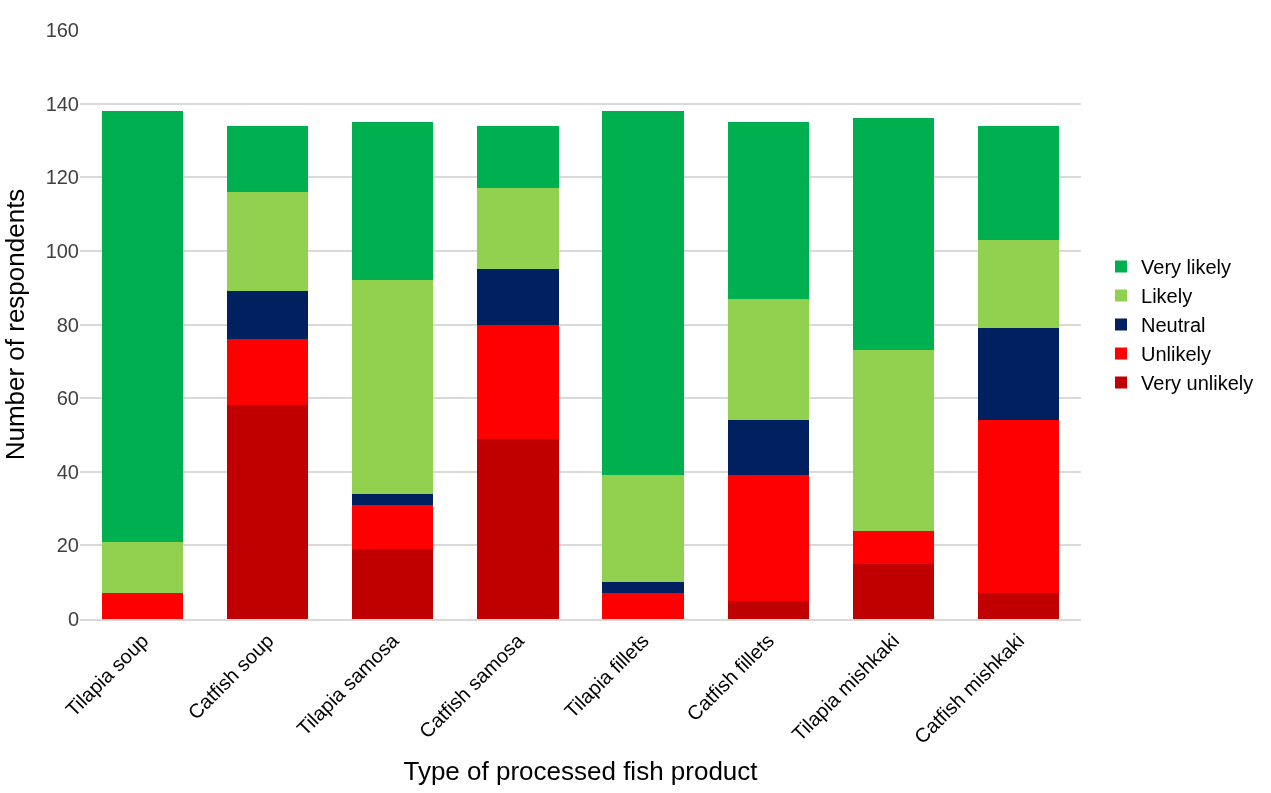 The image size is (1271, 793). I want to click on y-tick-label: 60, so click(67, 398).